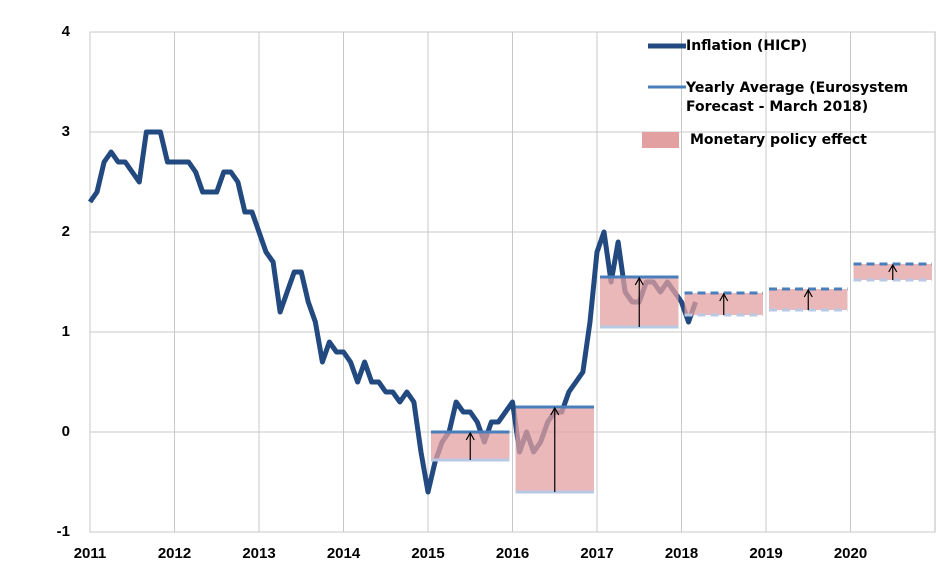 This screenshot has width=936, height=577. I want to click on x-tick-label: 2020, so click(850, 553).